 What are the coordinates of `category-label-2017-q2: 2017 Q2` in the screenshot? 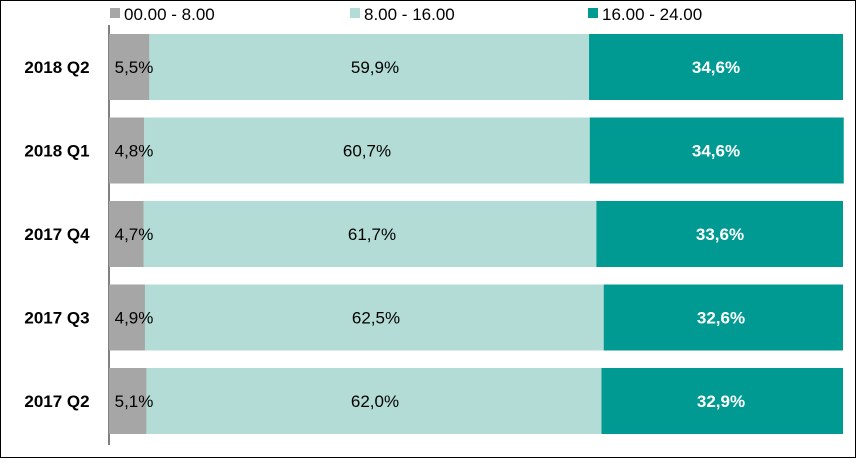 It's located at (56, 401).